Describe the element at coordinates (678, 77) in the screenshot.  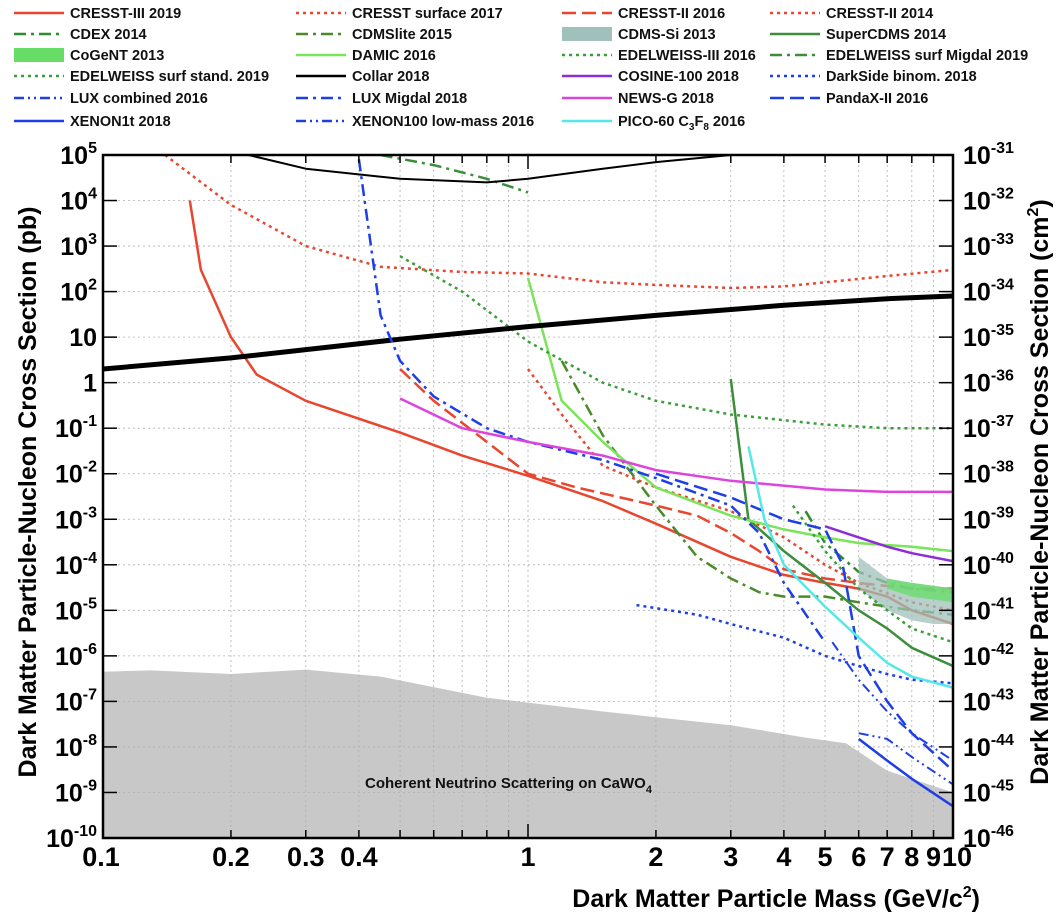
I see `legend-label: COSINE-100 2018` at that location.